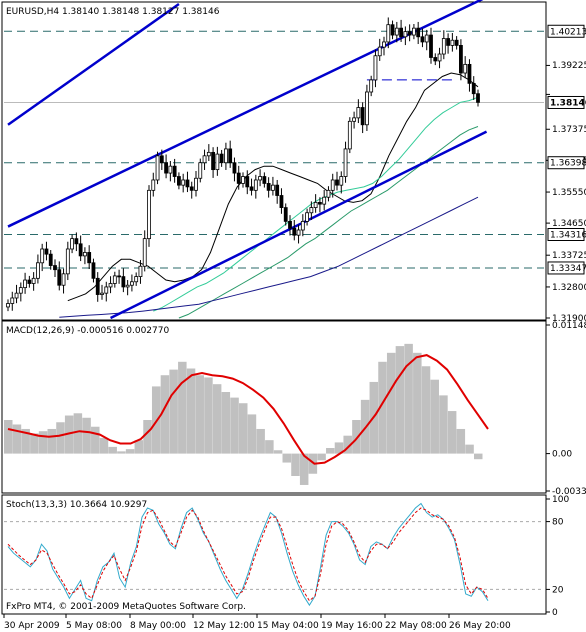 The height and width of the screenshot is (632, 586). Describe the element at coordinates (32, 626) in the screenshot. I see `time-tick-label: 30 Apr 2009` at that location.